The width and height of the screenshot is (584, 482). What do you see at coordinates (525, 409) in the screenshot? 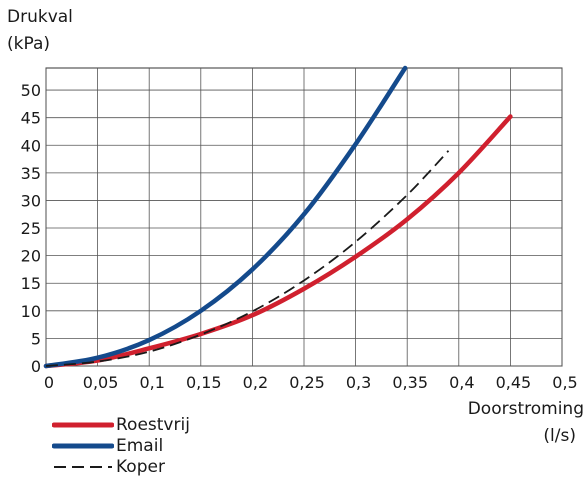
I see `x-axis-title-line-1: Doorstroming` at bounding box center [525, 409].